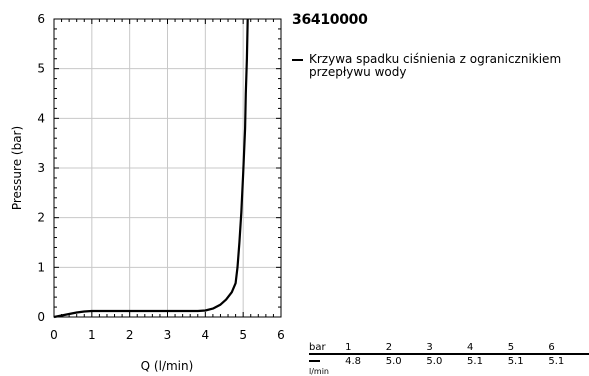  I want to click on flow-table-header-row: bar 1 2 3 4 5 6, so click(449, 348).